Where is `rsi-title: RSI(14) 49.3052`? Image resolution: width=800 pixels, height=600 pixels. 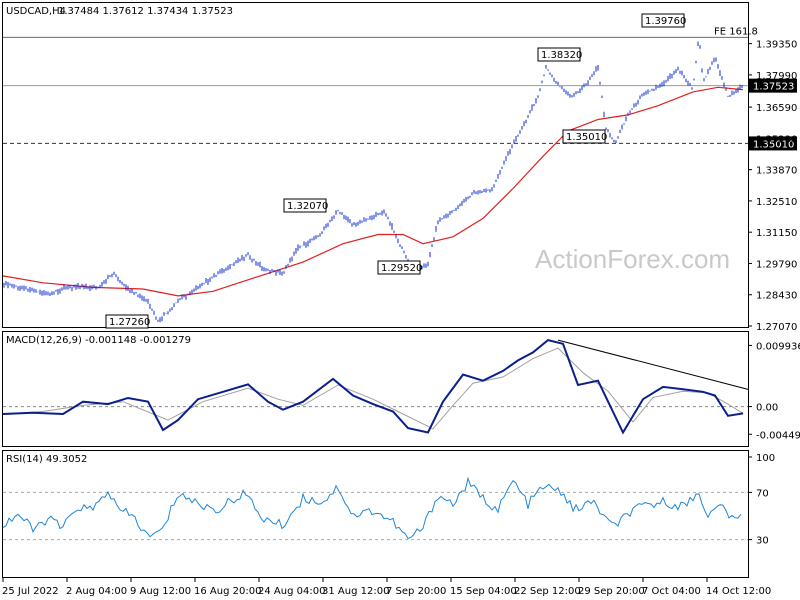
rsi-title: RSI(14) 49.3052 is located at coordinates (46, 459).